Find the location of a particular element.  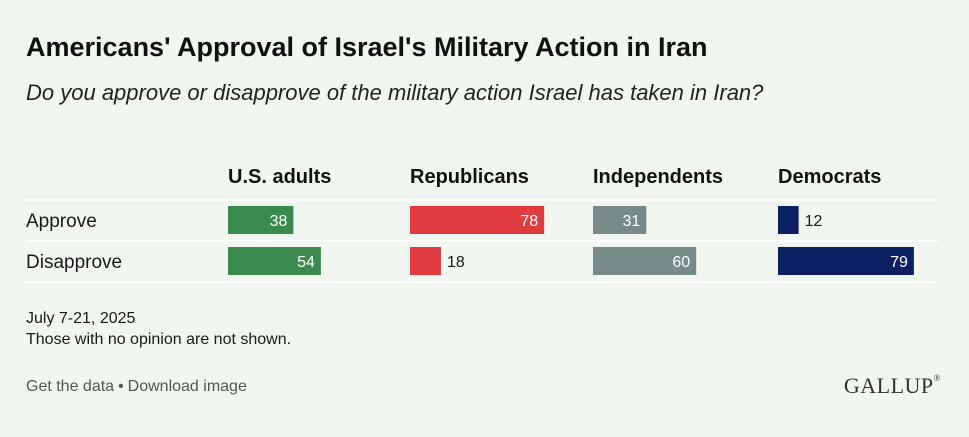

logo-mark: ® is located at coordinates (937, 378).